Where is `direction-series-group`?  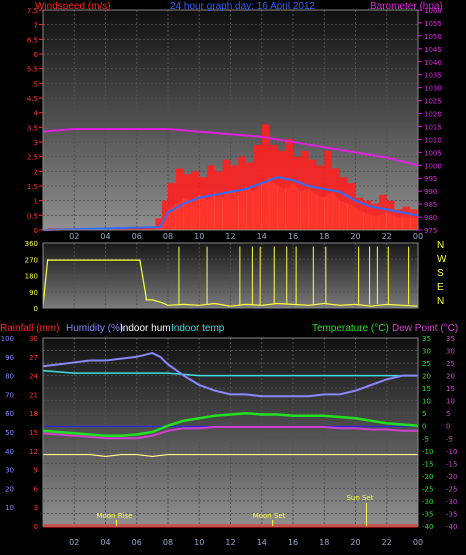
direction-series-group is located at coordinates (230, 276).